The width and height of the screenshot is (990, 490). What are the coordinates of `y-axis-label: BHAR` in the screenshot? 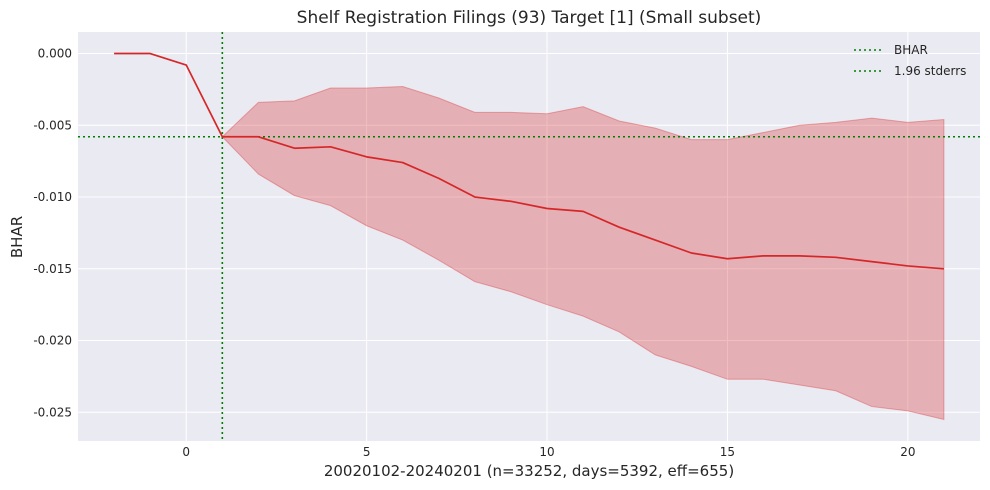 It's located at (17, 237).